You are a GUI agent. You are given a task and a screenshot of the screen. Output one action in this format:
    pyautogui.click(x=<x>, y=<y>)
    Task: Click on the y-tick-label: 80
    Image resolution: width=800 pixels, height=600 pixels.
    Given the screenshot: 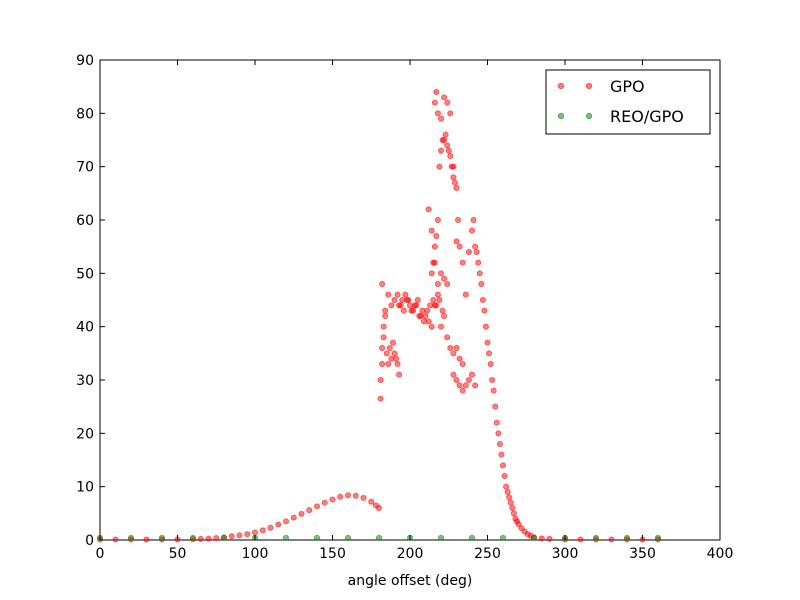 What is the action you would take?
    pyautogui.click(x=85, y=114)
    